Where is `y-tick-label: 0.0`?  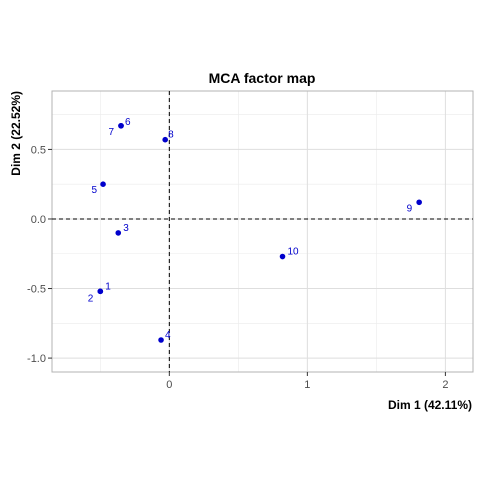 y-tick-label: 0.0 is located at coordinates (38, 220).